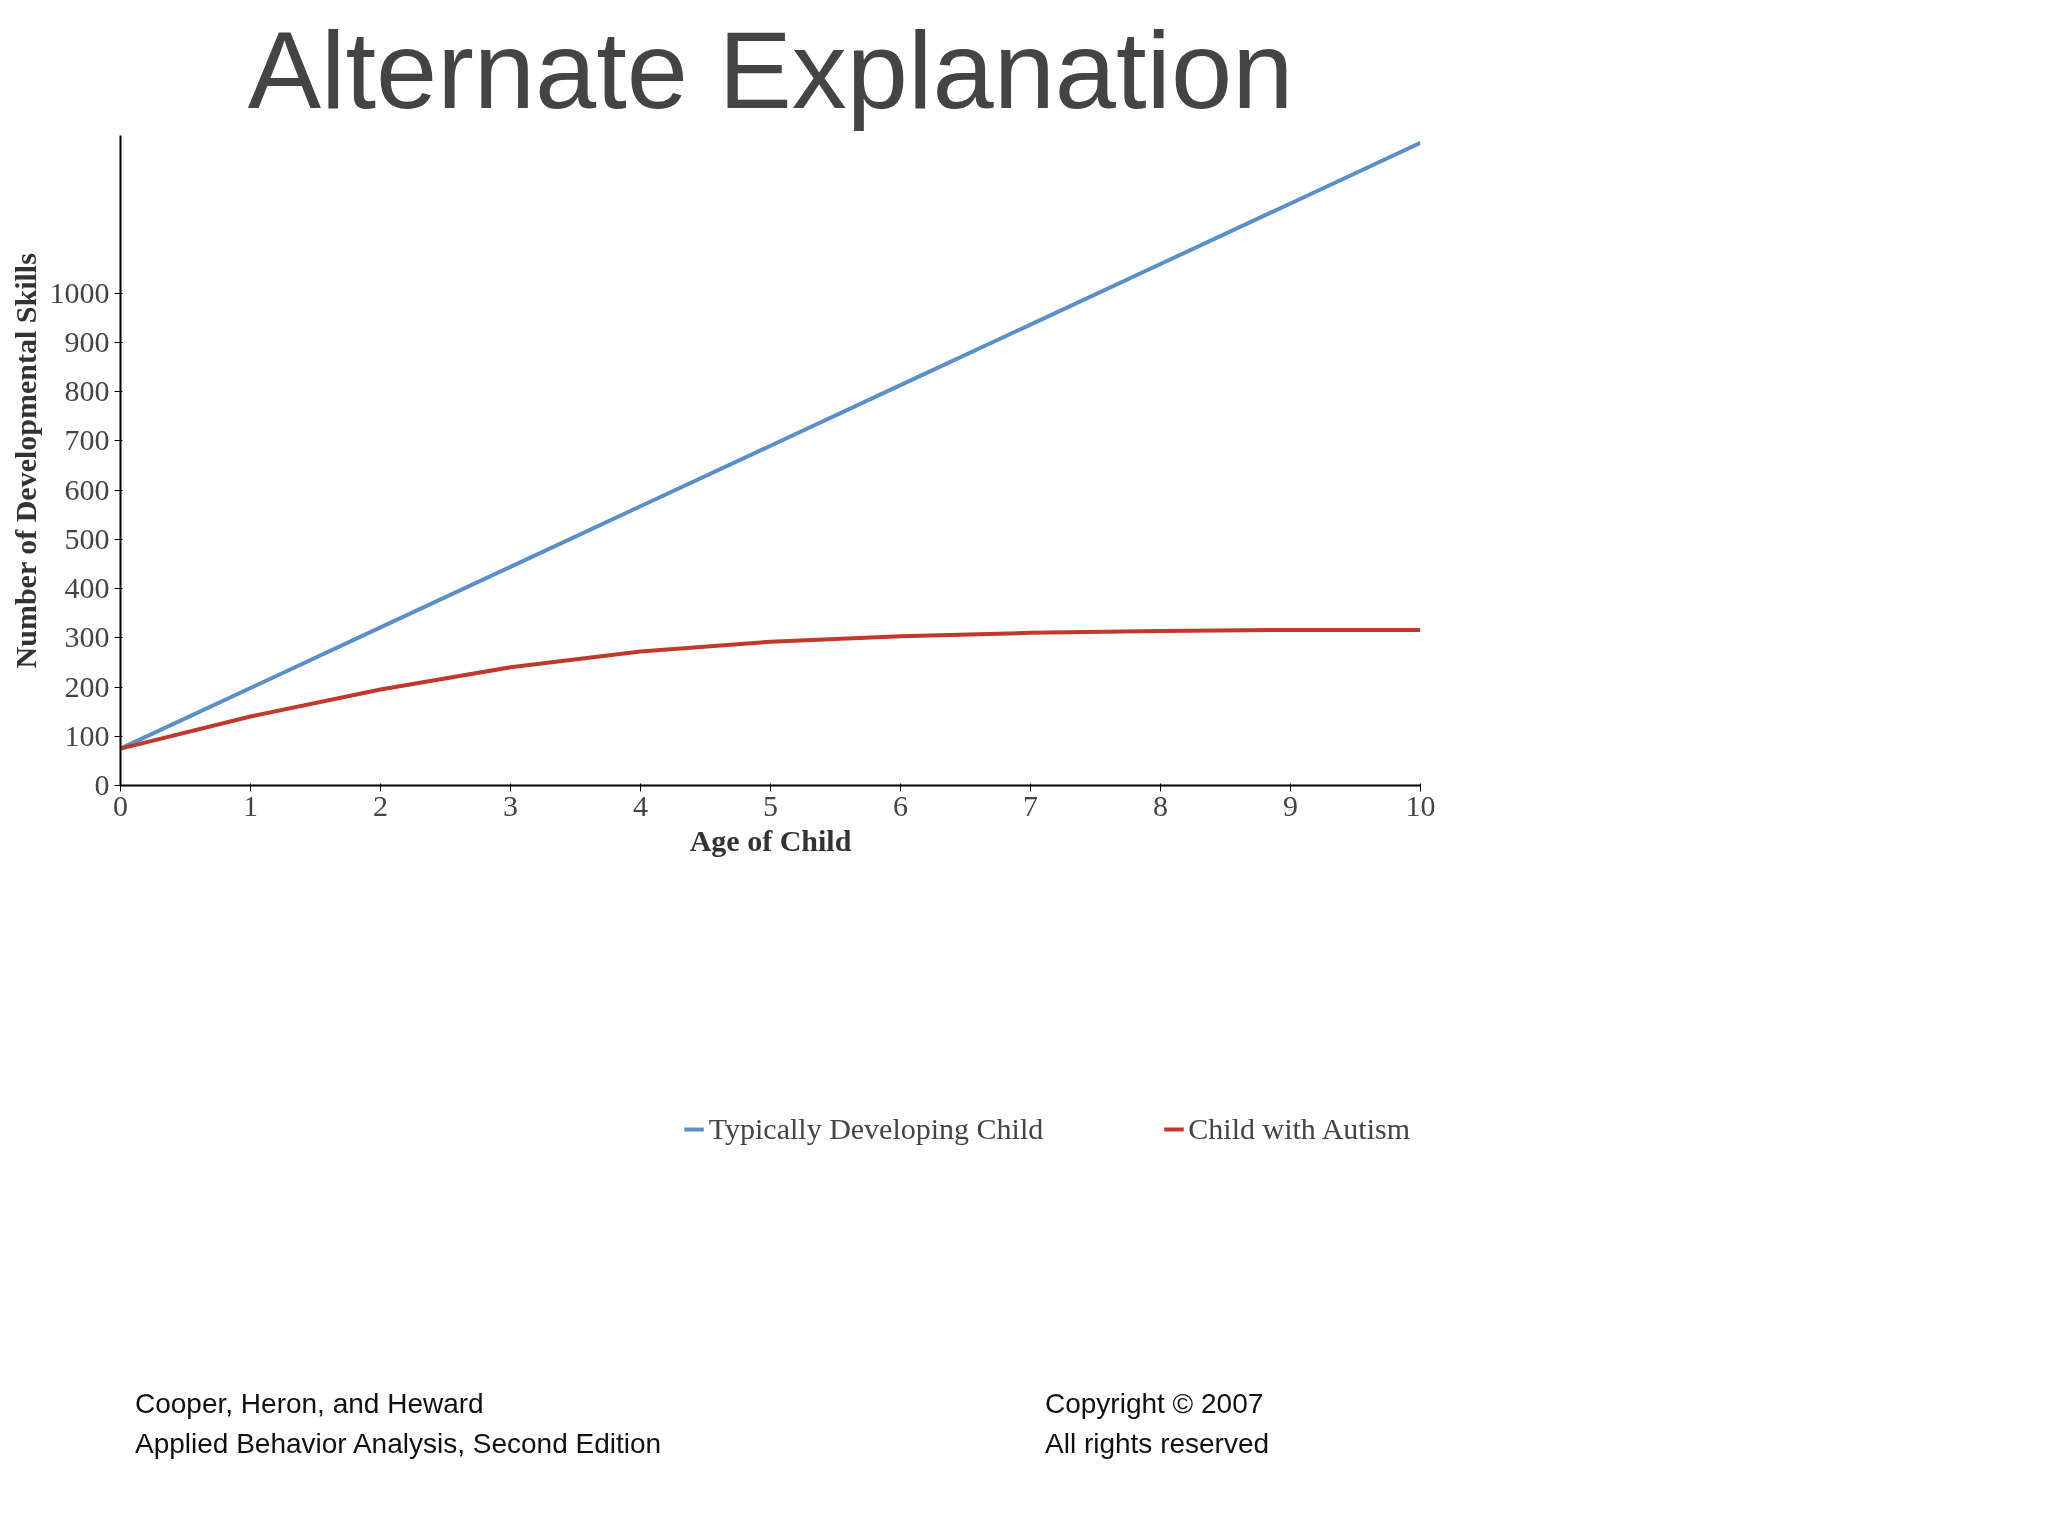  Describe the element at coordinates (102, 784) in the screenshot. I see `y-tick-label: 0` at that location.